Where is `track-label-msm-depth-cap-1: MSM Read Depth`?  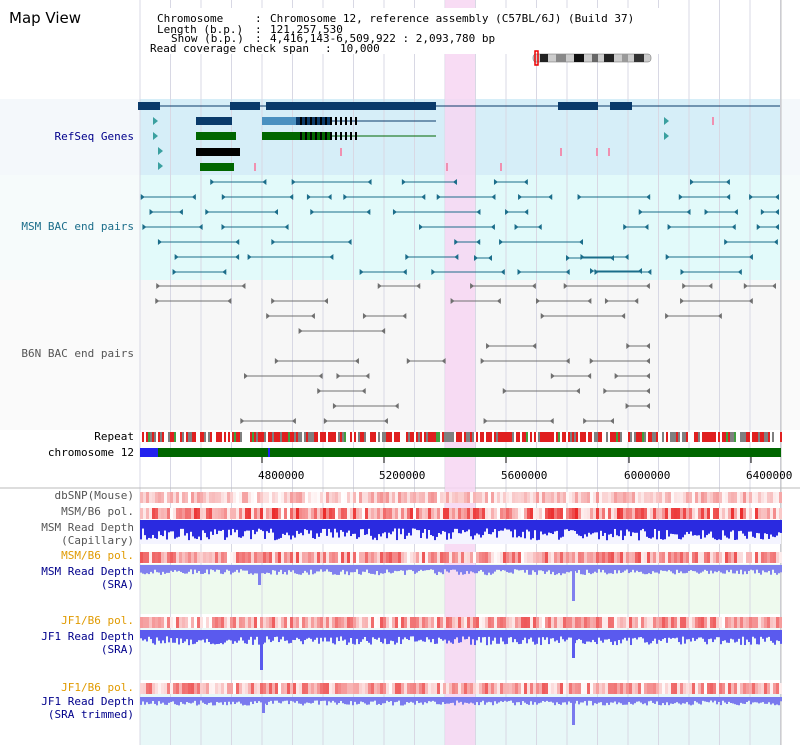 track-label-msm-depth-cap-1: MSM Read Depth is located at coordinates (87, 527).